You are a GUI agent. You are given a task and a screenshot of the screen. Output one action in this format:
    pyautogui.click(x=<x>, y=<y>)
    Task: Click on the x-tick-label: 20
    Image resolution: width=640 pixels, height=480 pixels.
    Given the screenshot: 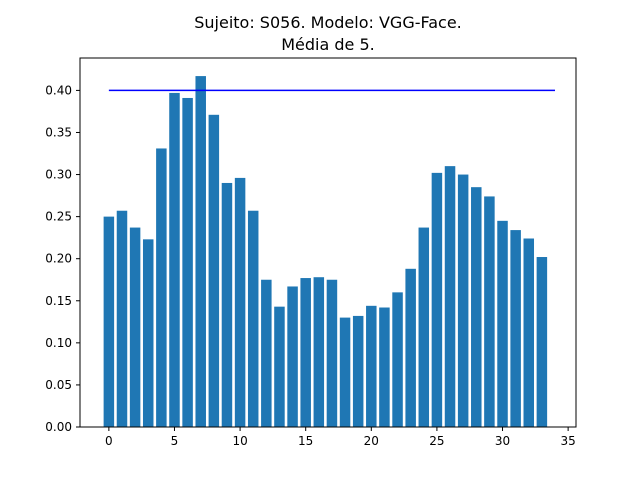 What is the action you would take?
    pyautogui.click(x=371, y=441)
    